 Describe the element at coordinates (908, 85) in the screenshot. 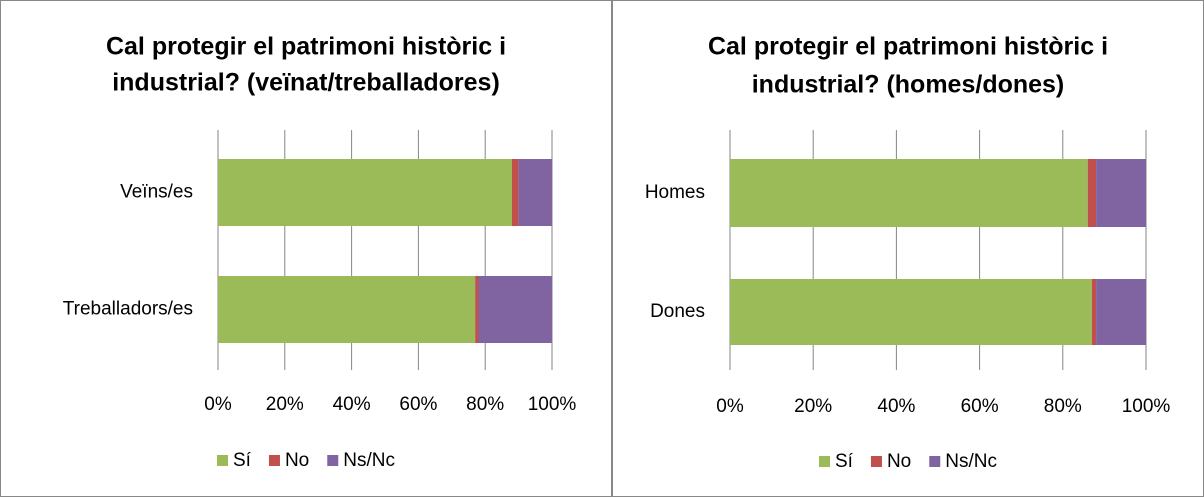

I see `chart-title: industrial? (homes/dones)` at that location.